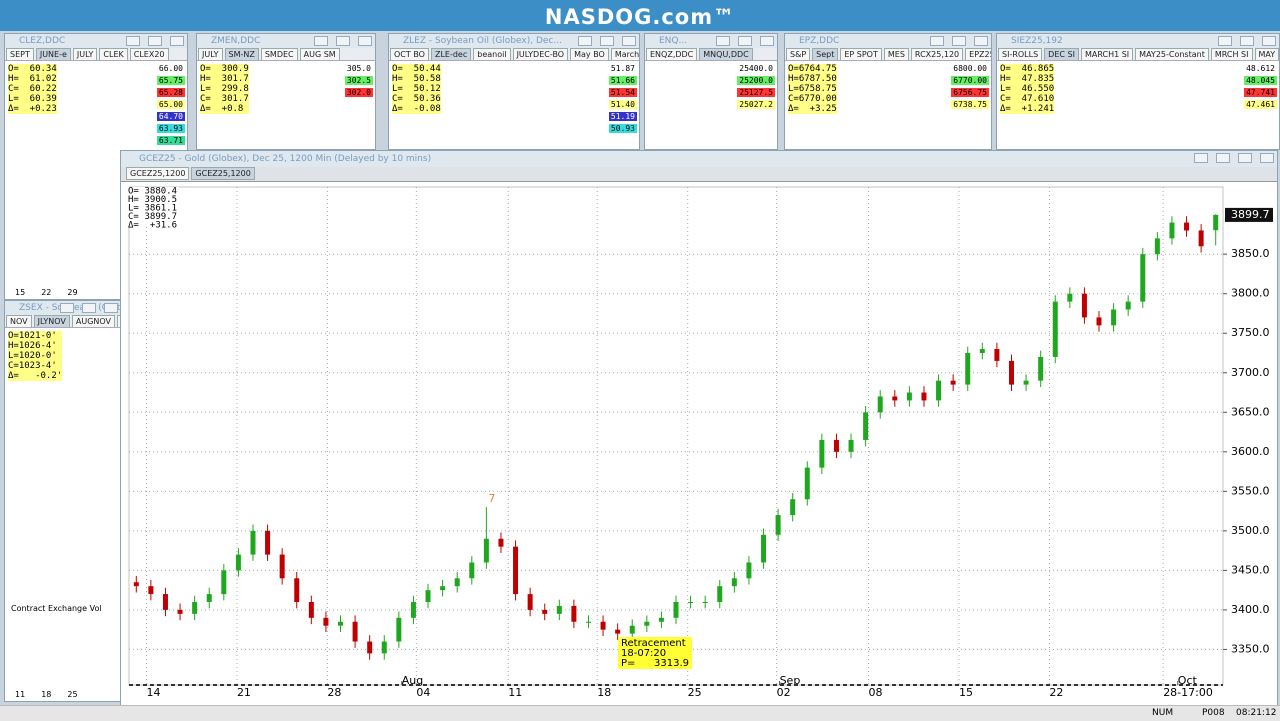 The height and width of the screenshot is (721, 1280). What do you see at coordinates (622, 68) in the screenshot?
I see `price-label: 51.87` at bounding box center [622, 68].